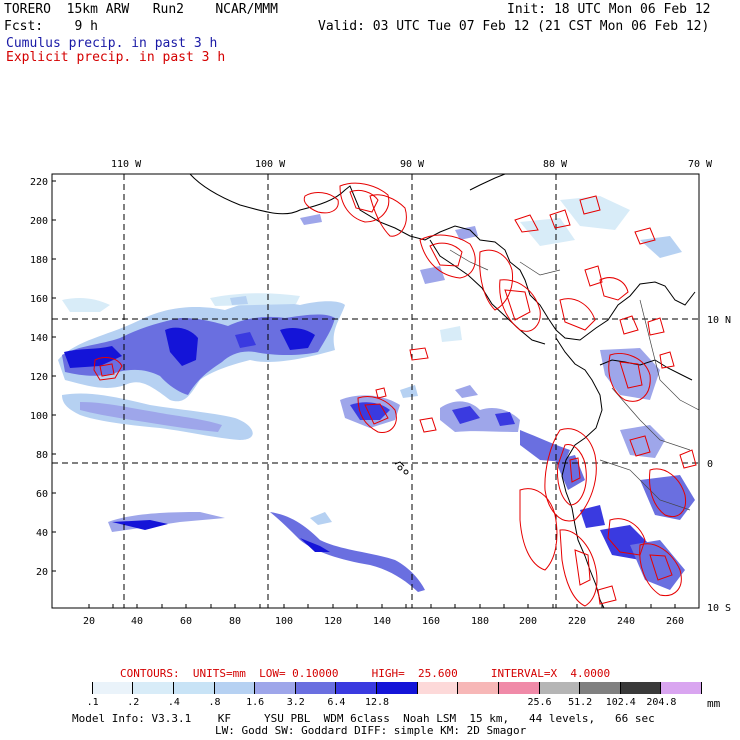  What do you see at coordinates (39, 377) in the screenshot?
I see `y-tick-label: 120` at bounding box center [39, 377].